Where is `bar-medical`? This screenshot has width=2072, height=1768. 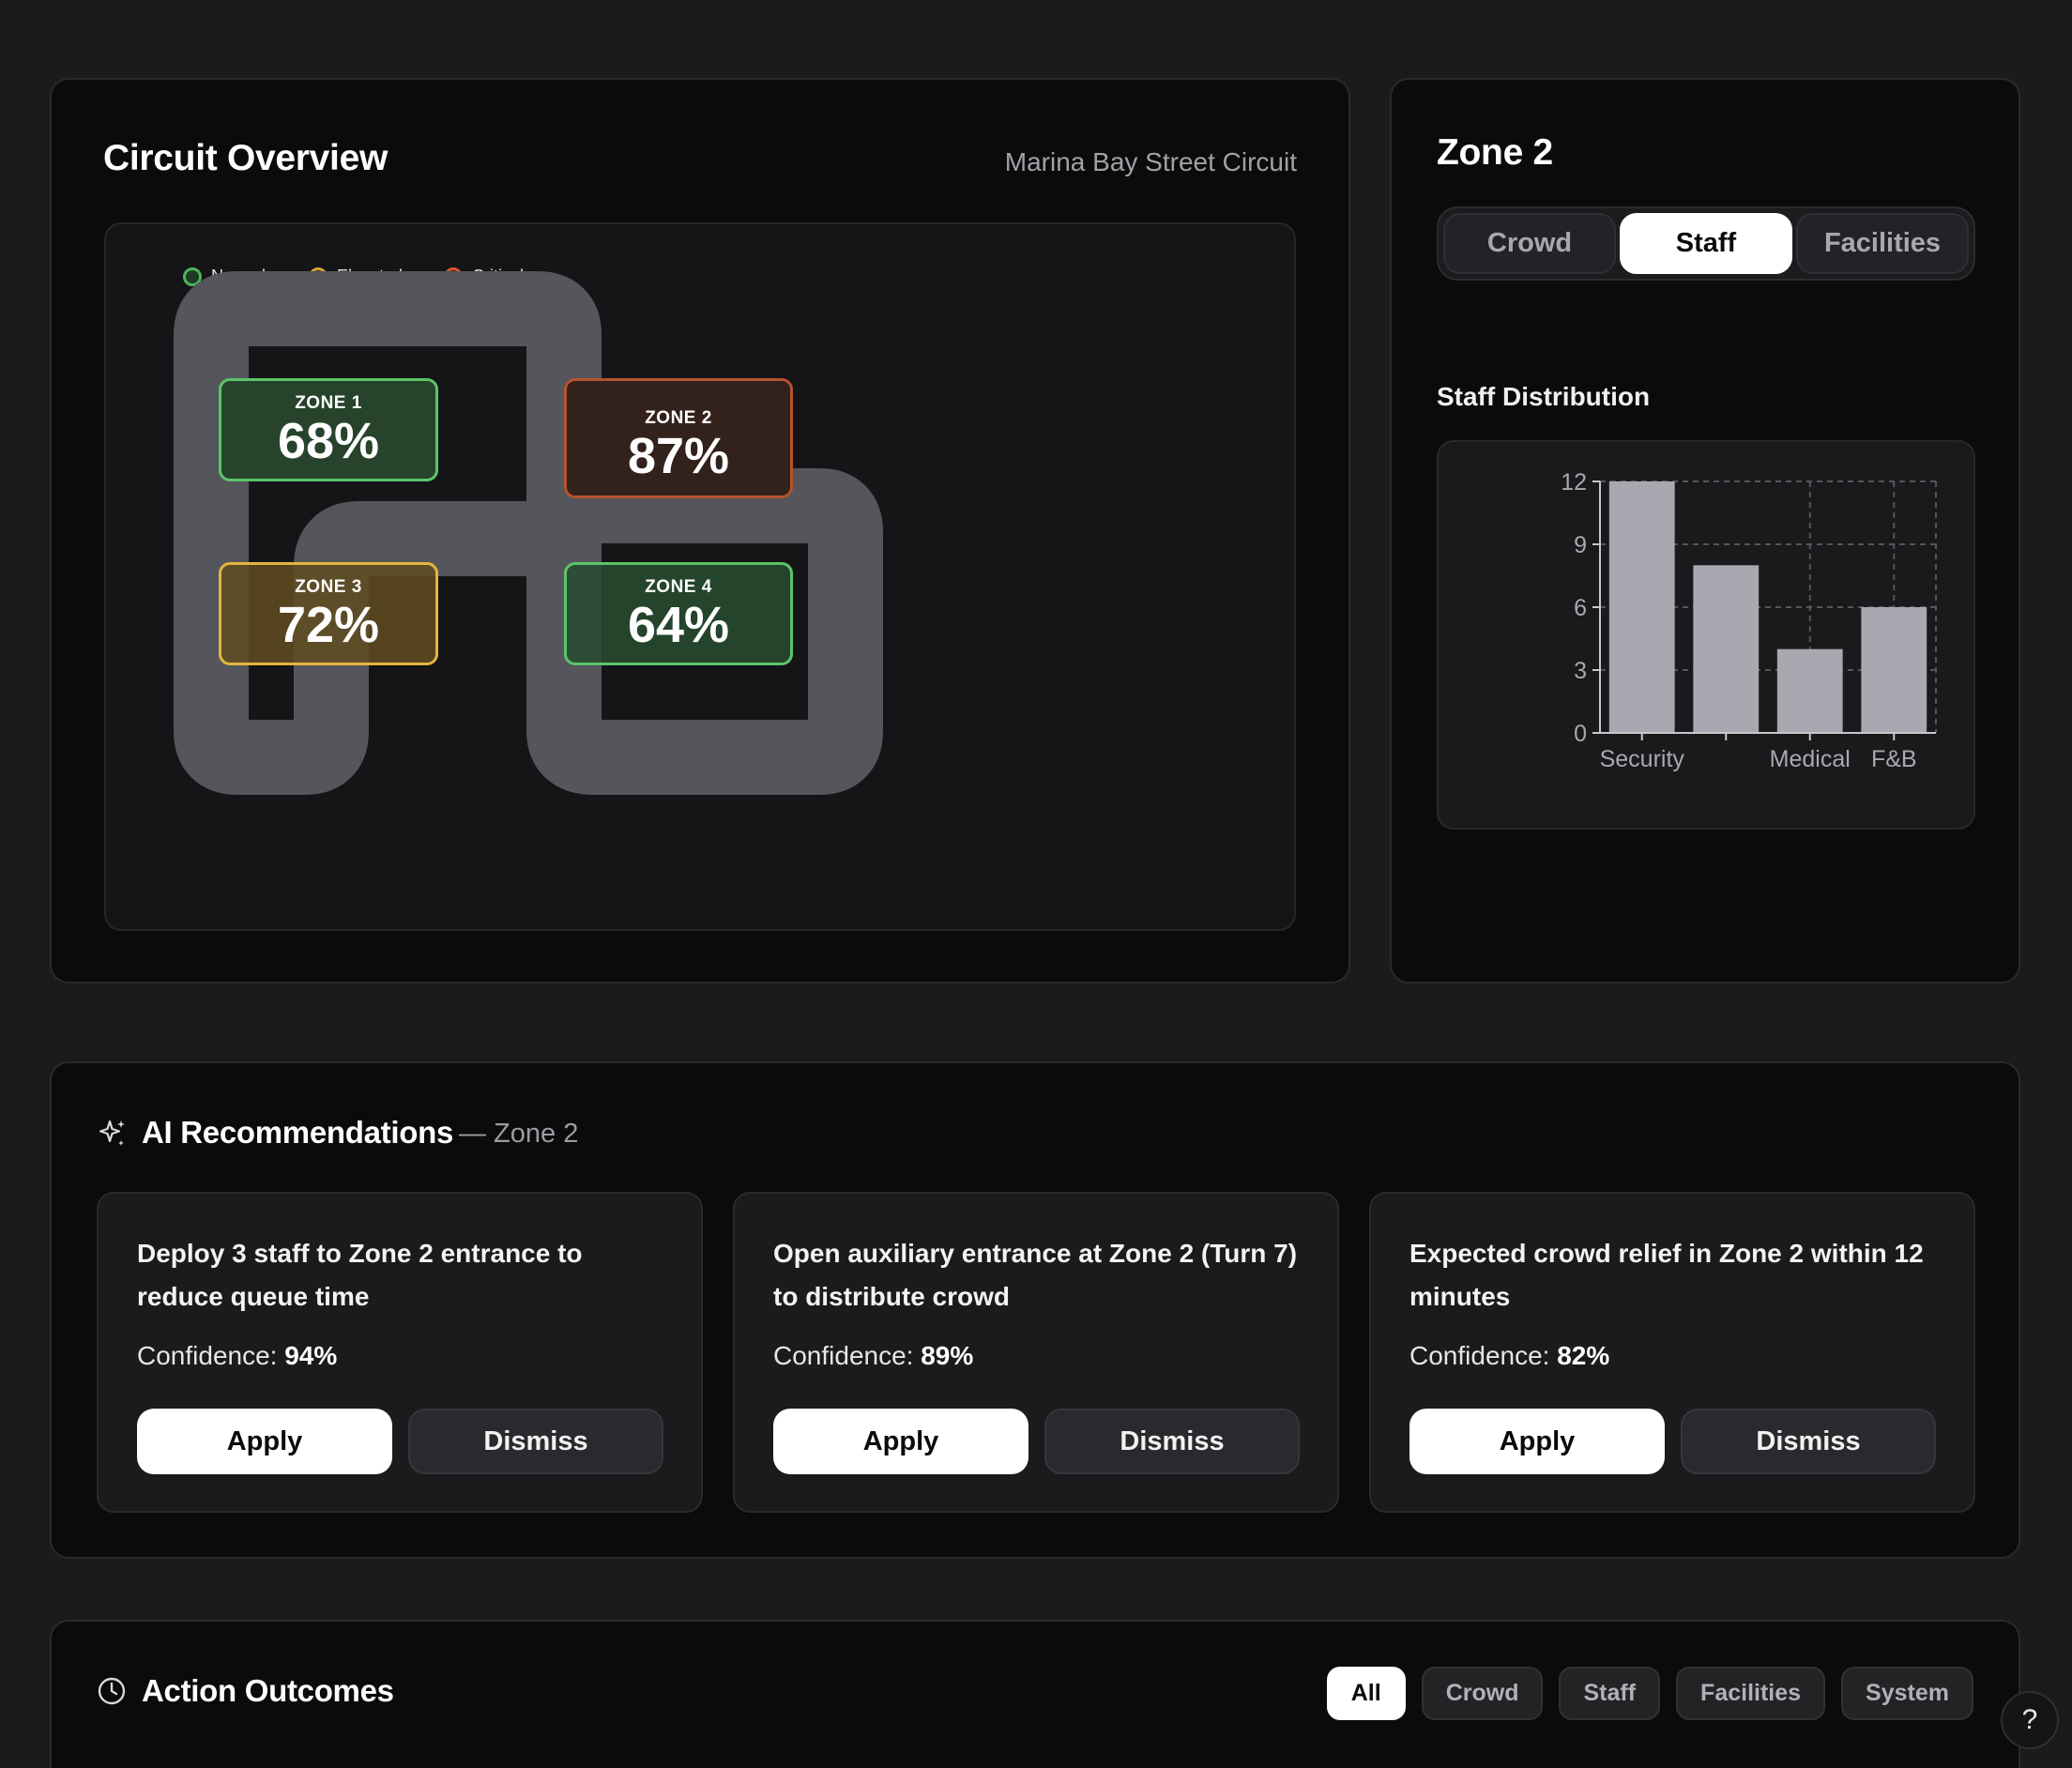 bar-medical is located at coordinates (1809, 690).